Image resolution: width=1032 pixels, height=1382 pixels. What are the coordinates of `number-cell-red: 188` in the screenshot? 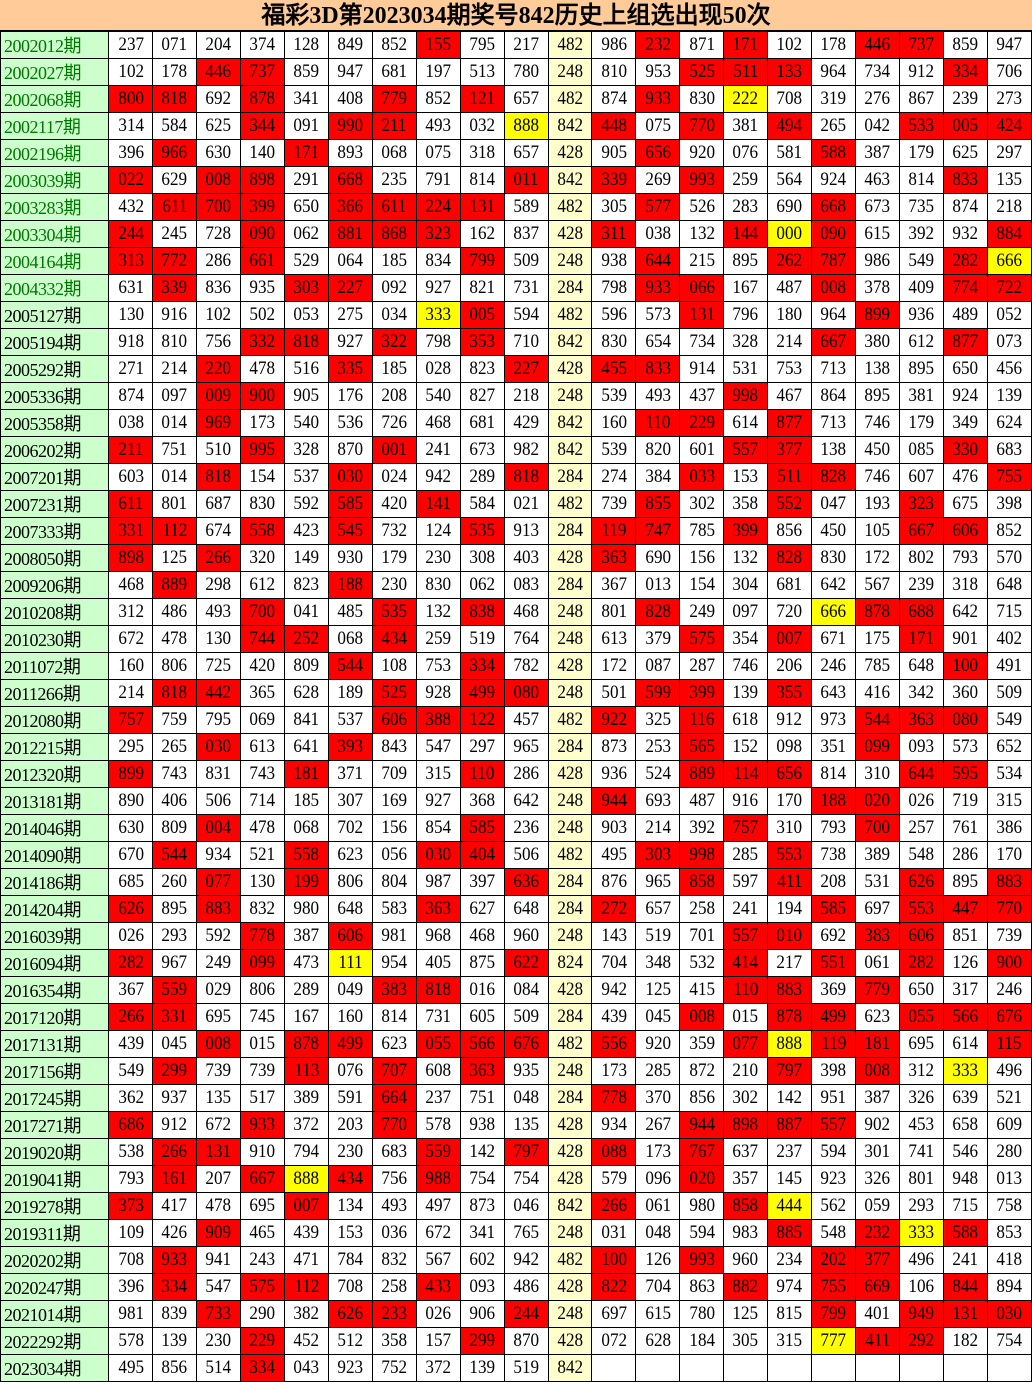 It's located at (350, 585).